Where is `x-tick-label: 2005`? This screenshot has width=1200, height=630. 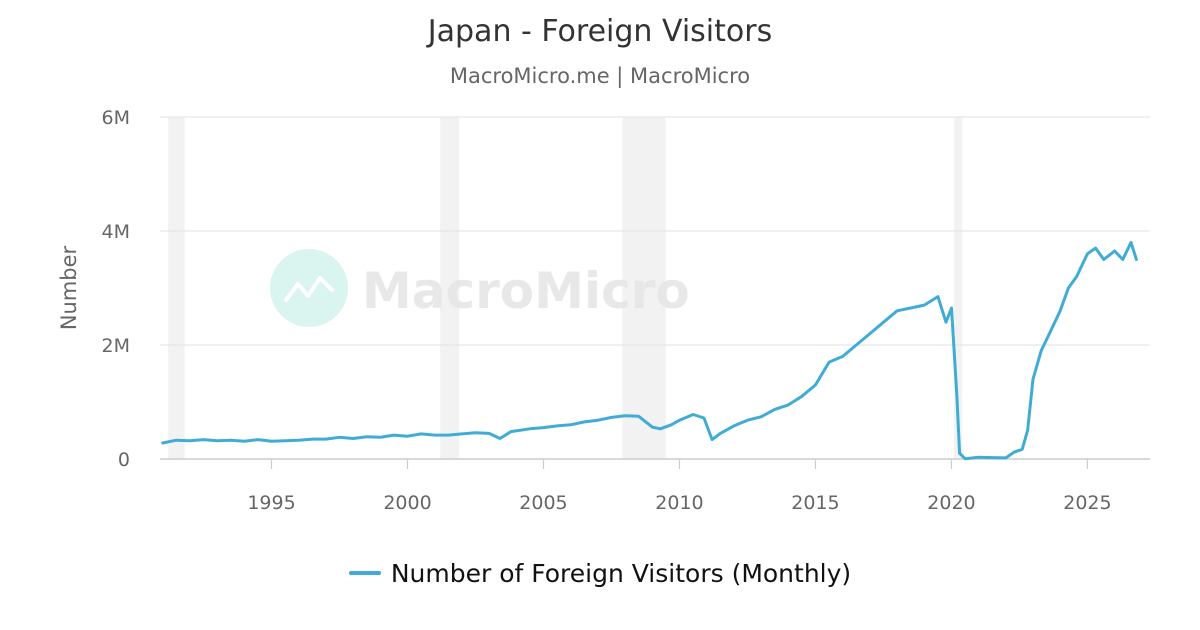
x-tick-label: 2005 is located at coordinates (543, 503).